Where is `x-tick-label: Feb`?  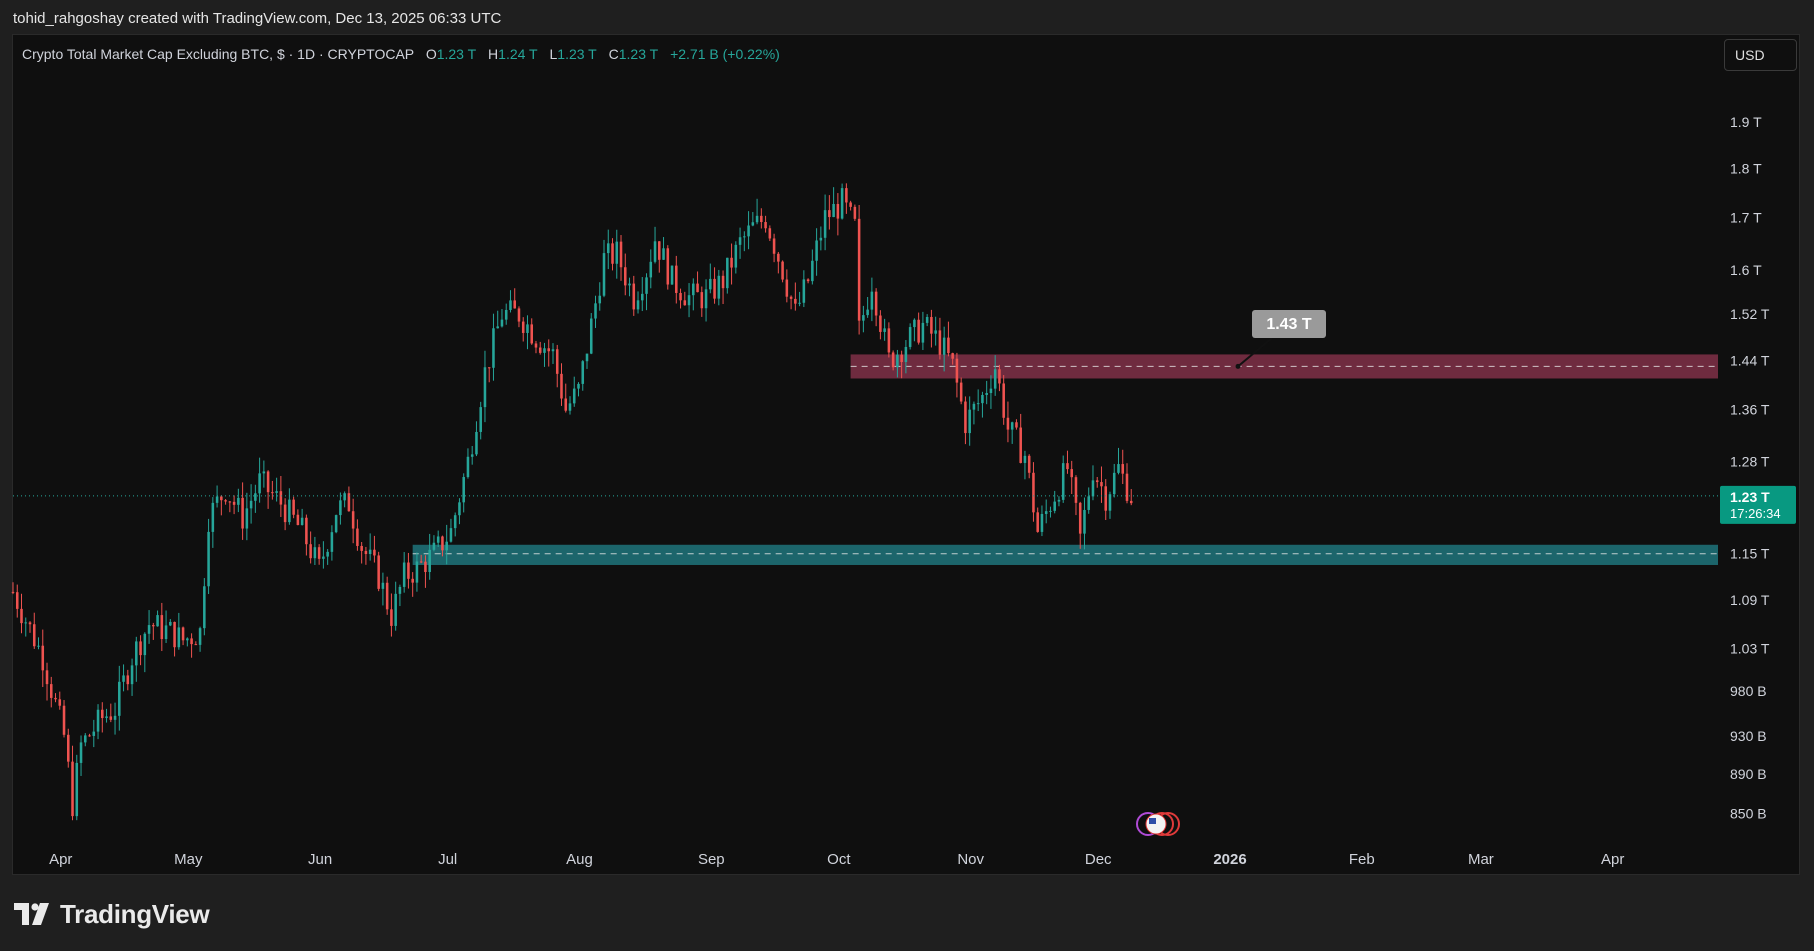
x-tick-label: Feb is located at coordinates (1362, 859).